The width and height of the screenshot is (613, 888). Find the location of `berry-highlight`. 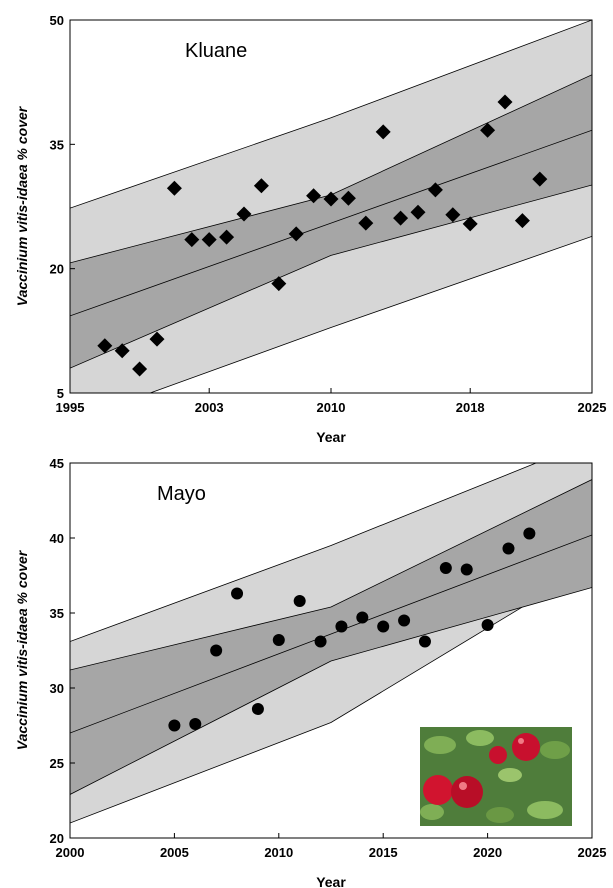

berry-highlight is located at coordinates (463, 786).